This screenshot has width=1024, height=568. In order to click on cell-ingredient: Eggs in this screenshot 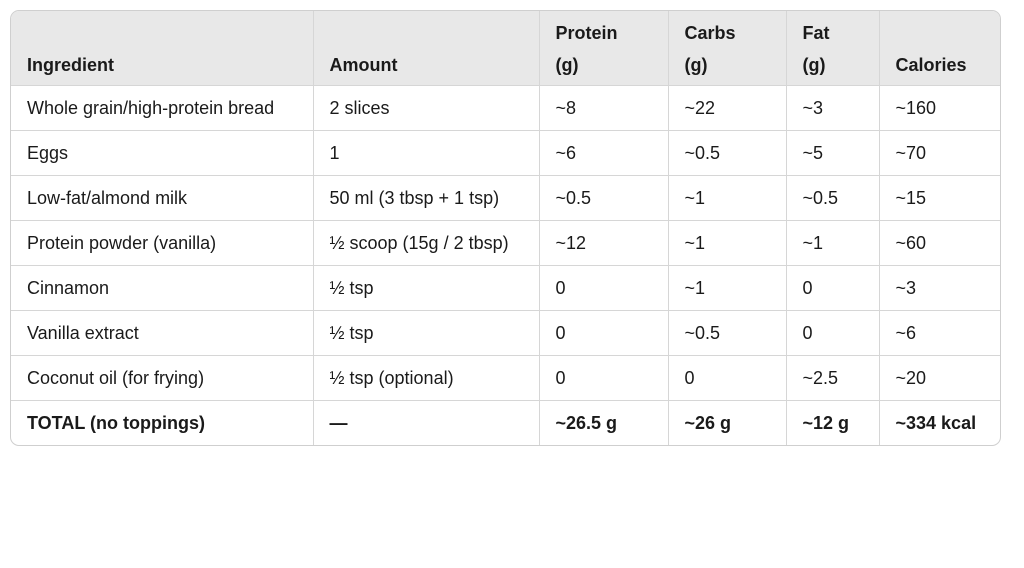, I will do `click(162, 153)`.